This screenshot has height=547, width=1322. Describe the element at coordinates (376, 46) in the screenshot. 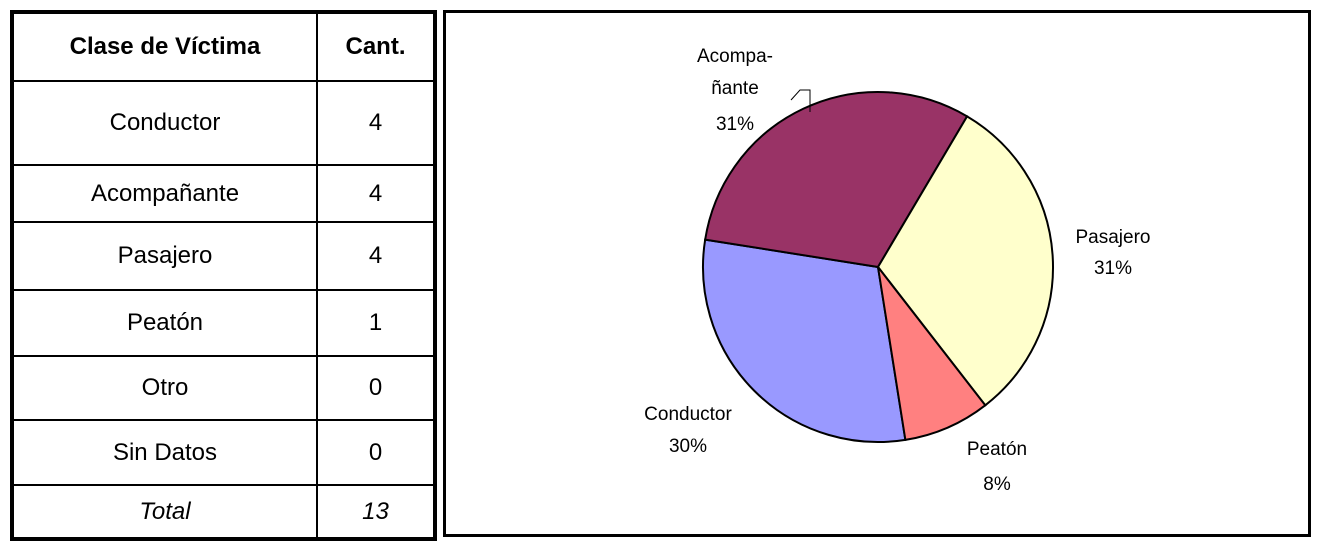

I see `header-cell: Cant.` at that location.